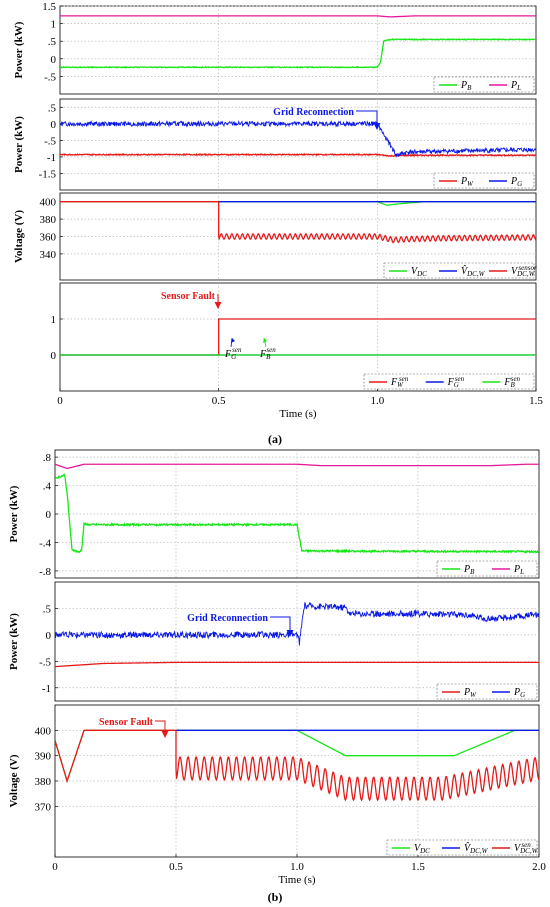 Image resolution: width=550 pixels, height=907 pixels. I want to click on chart-b1: -.8 -.4 0 .4 .8 Power (kW) PB PL, so click(274, 514).